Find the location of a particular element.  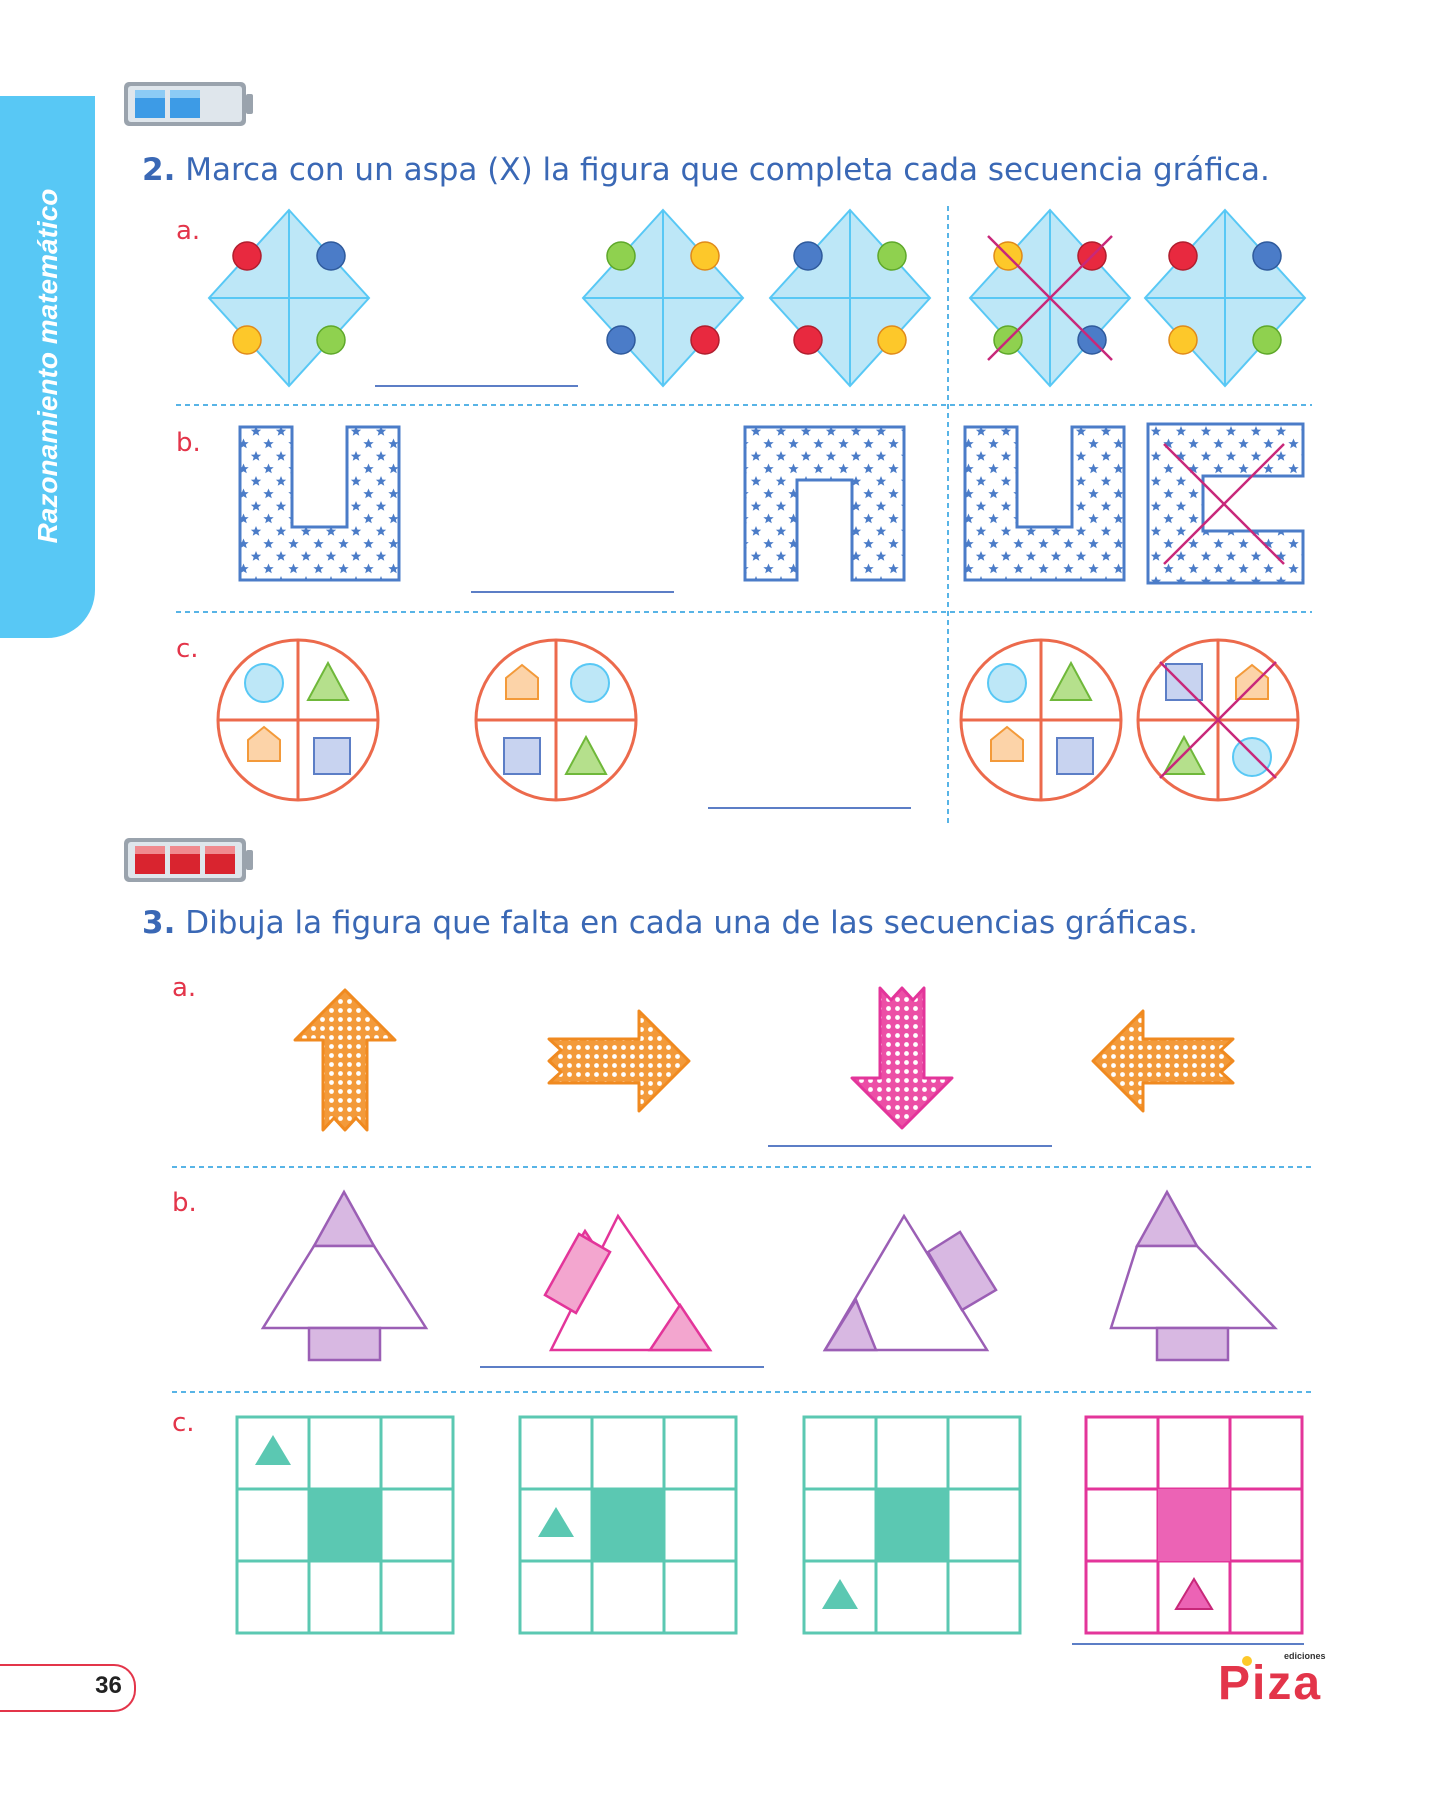

exercise-2-item-b-label: b. is located at coordinates (188, 443).